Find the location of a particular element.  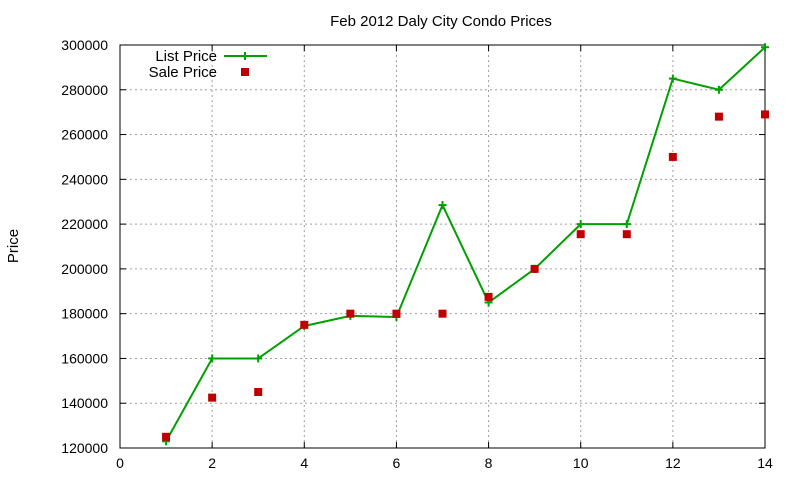

y-tick-label: 260000 is located at coordinates (84, 135).